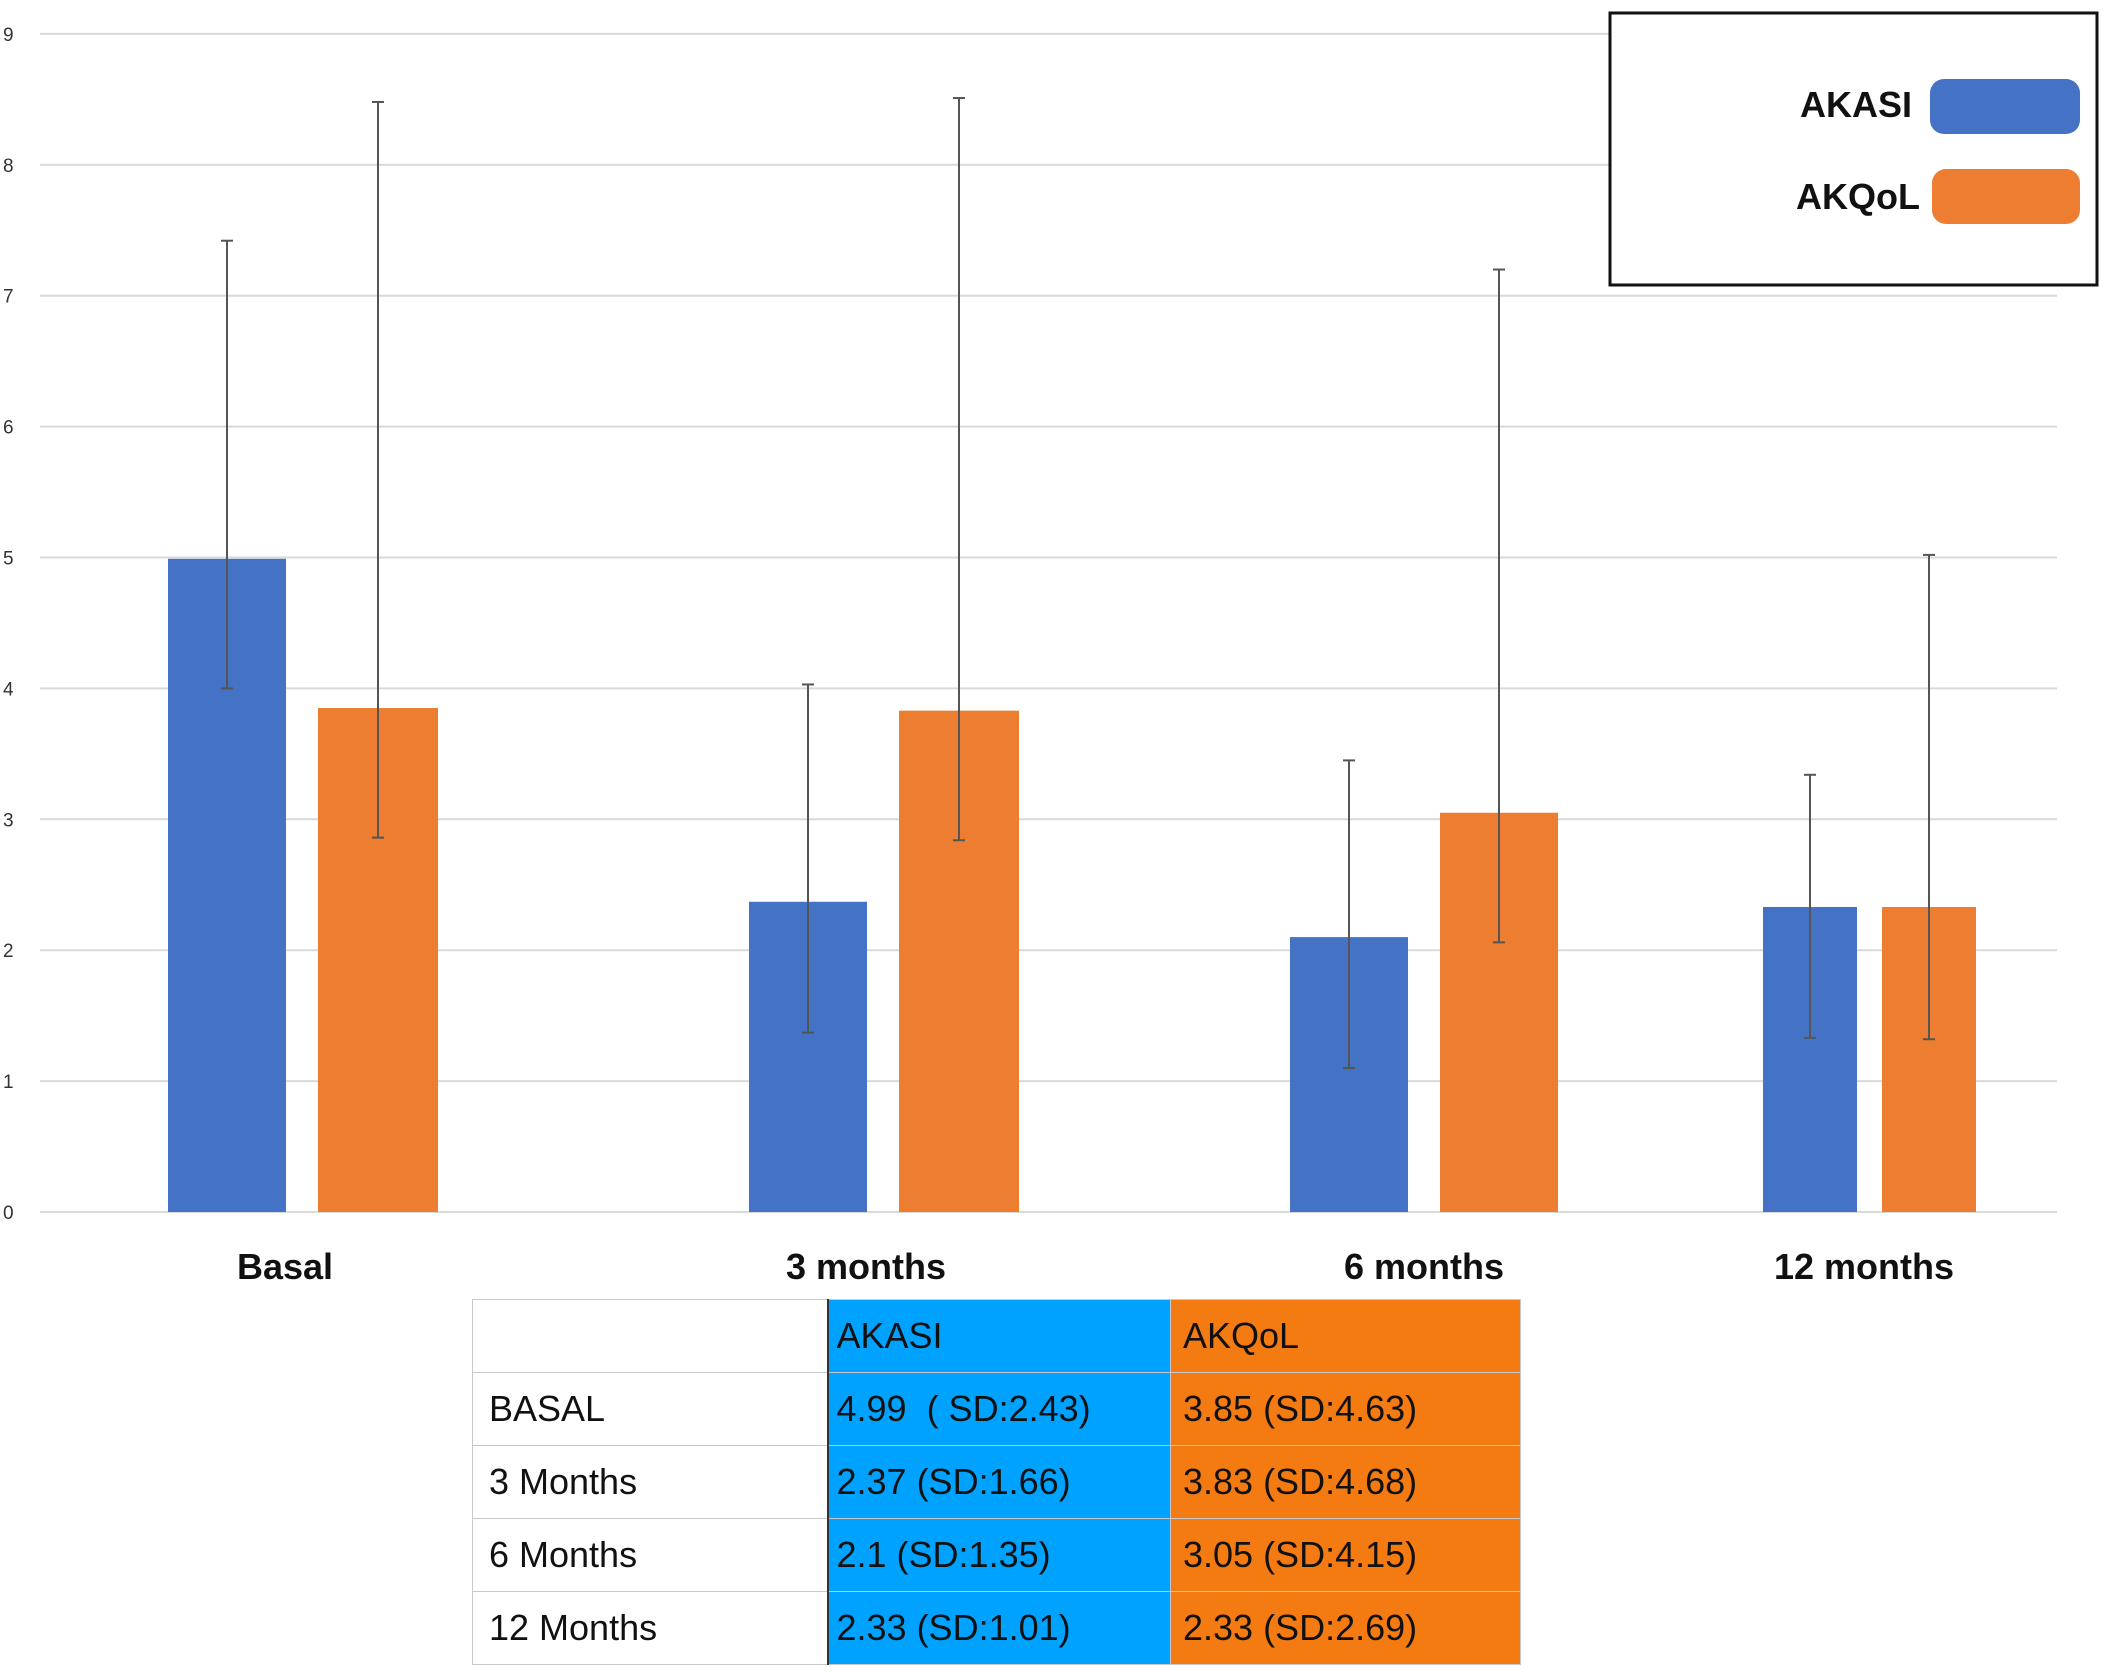 Image resolution: width=2128 pixels, height=1672 pixels. What do you see at coordinates (2005, 106) in the screenshot?
I see `legend-swatch-akasi` at bounding box center [2005, 106].